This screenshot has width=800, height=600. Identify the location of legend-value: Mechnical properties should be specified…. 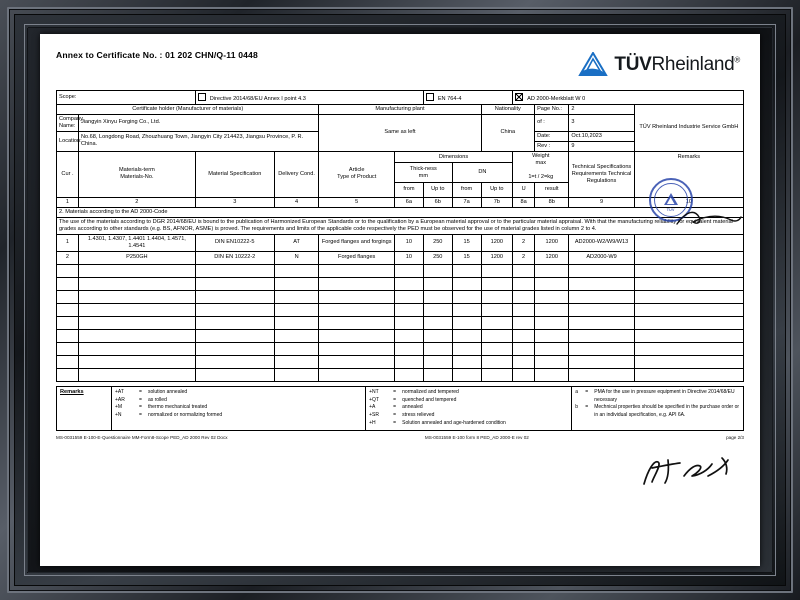
(667, 411).